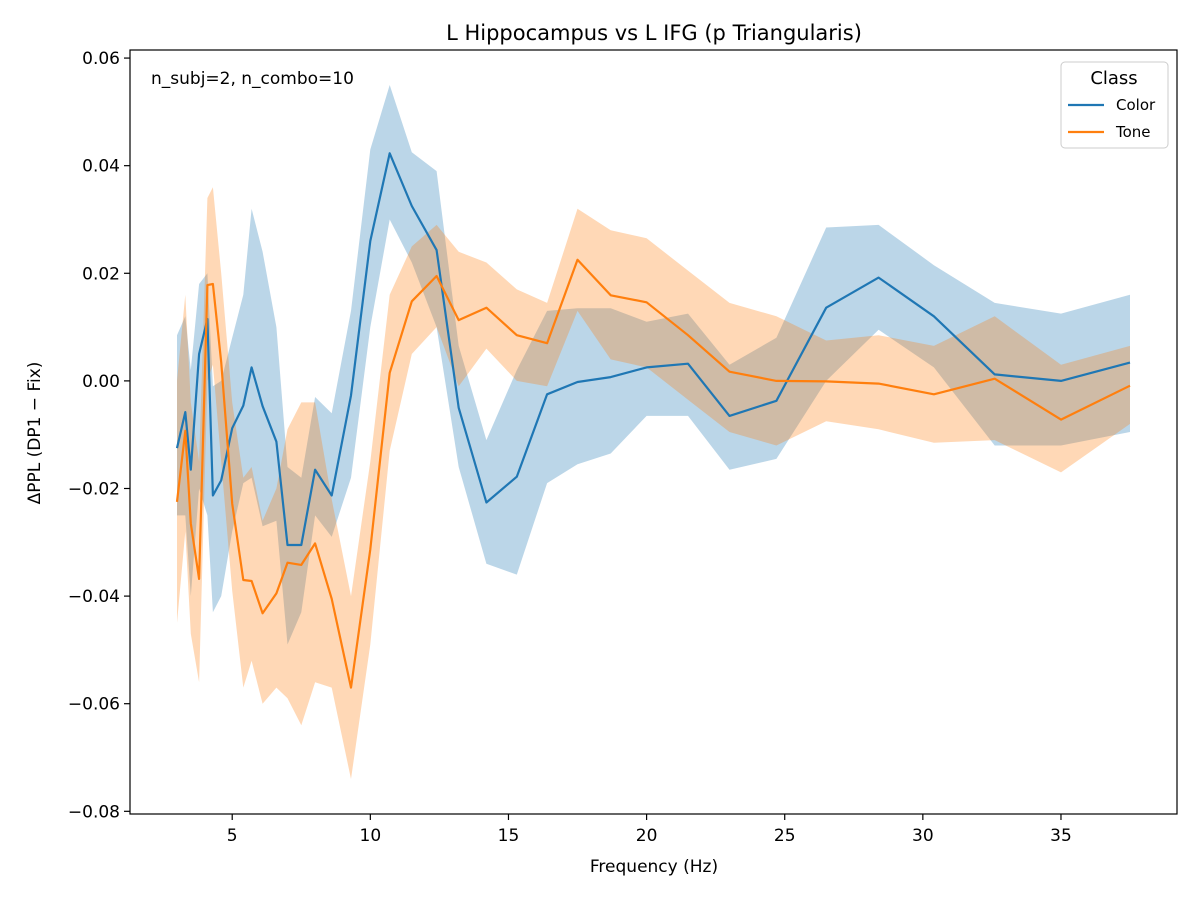 This screenshot has height=900, width=1200. Describe the element at coordinates (1061, 836) in the screenshot. I see `x-tick-label: 35` at that location.